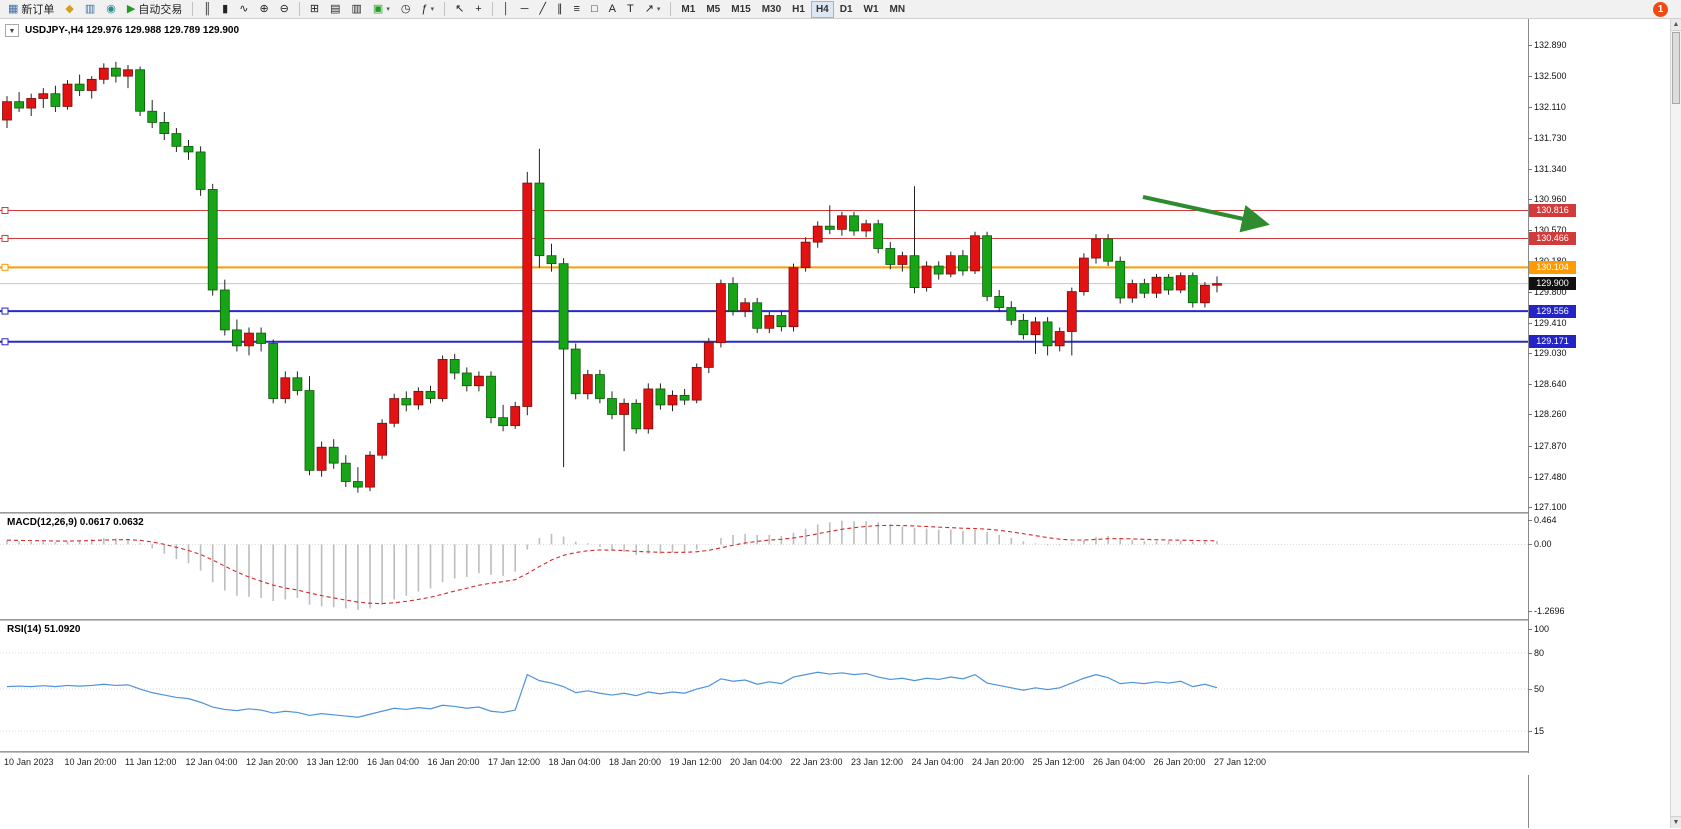 This screenshot has height=829, width=1681. What do you see at coordinates (1547, 322) in the screenshot?
I see `price-axis-label: 129.410` at bounding box center [1547, 322].